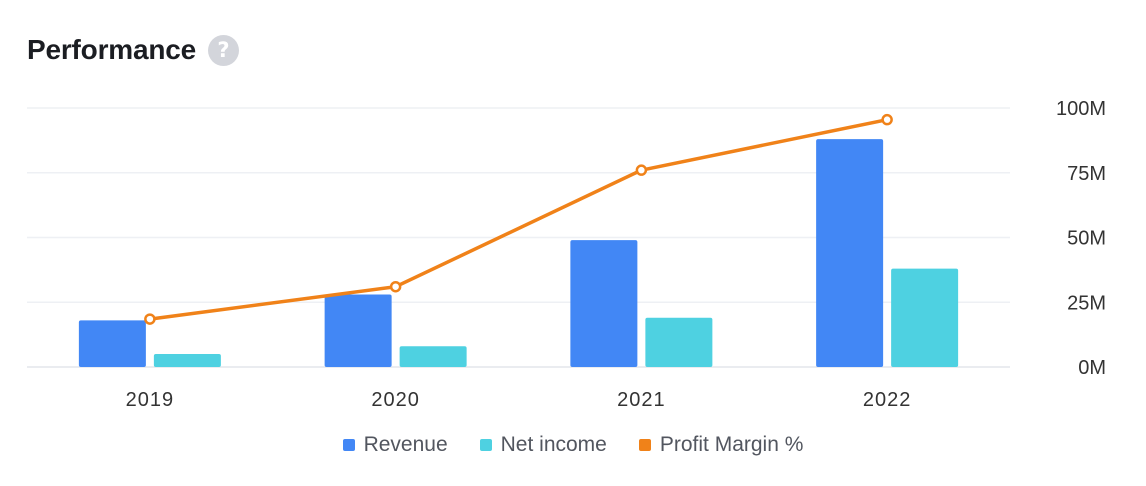 The width and height of the screenshot is (1146, 486). What do you see at coordinates (150, 400) in the screenshot?
I see `x-tick-label: 2019` at bounding box center [150, 400].